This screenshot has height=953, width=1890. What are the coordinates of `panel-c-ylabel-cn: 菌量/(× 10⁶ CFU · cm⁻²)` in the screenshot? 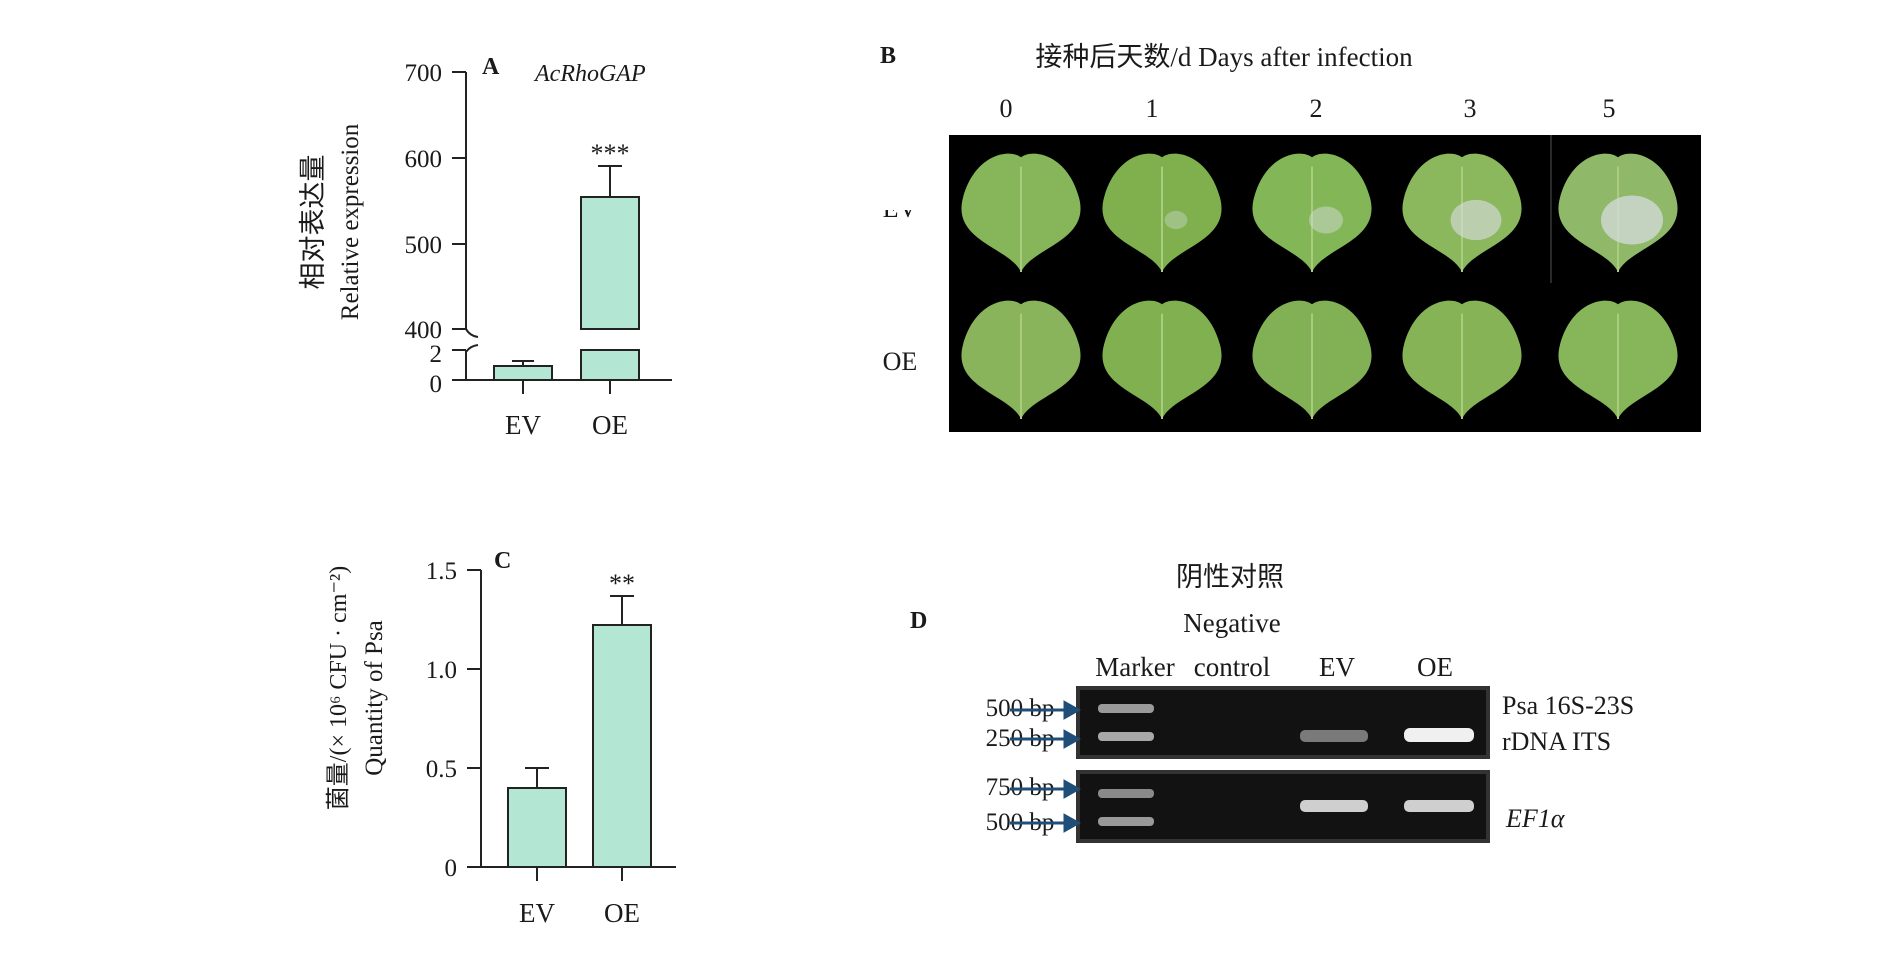 It's located at (338, 688).